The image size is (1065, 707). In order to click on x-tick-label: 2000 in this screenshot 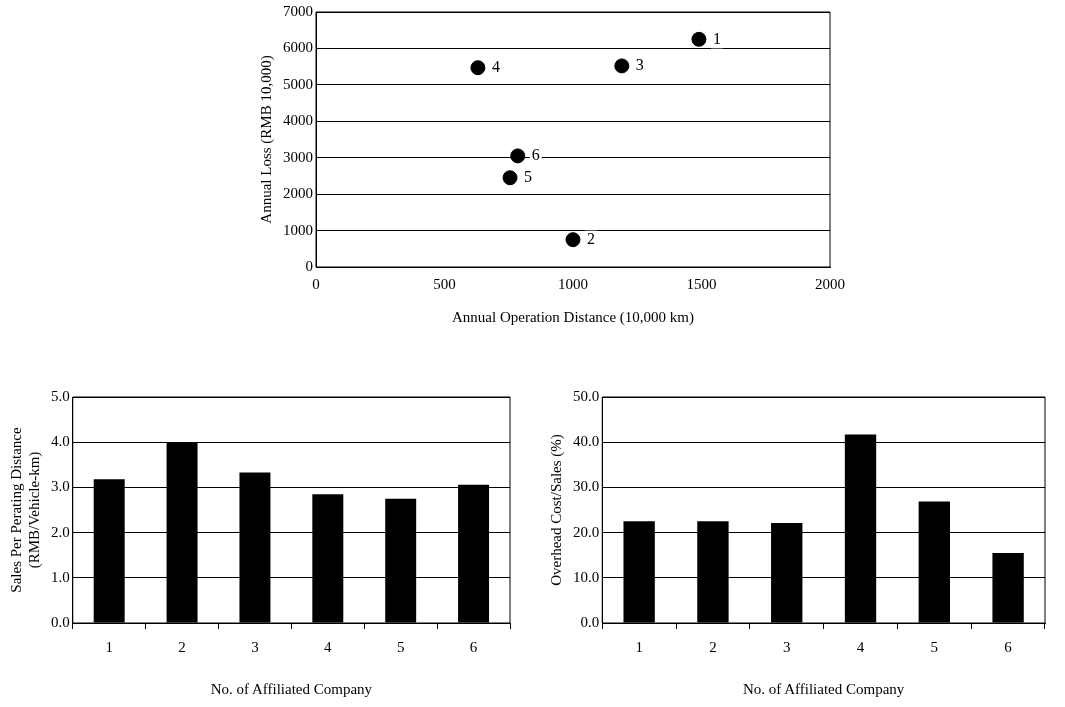, I will do `click(830, 283)`.